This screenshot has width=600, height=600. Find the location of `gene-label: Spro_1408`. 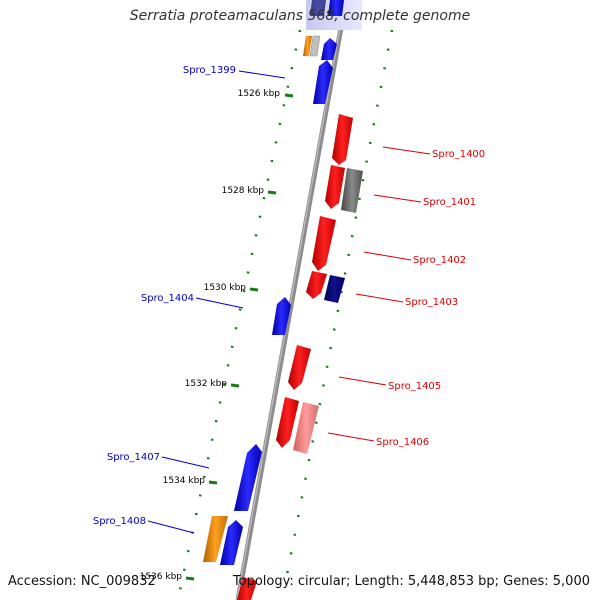

gene-label: Spro_1408 is located at coordinates (119, 521).